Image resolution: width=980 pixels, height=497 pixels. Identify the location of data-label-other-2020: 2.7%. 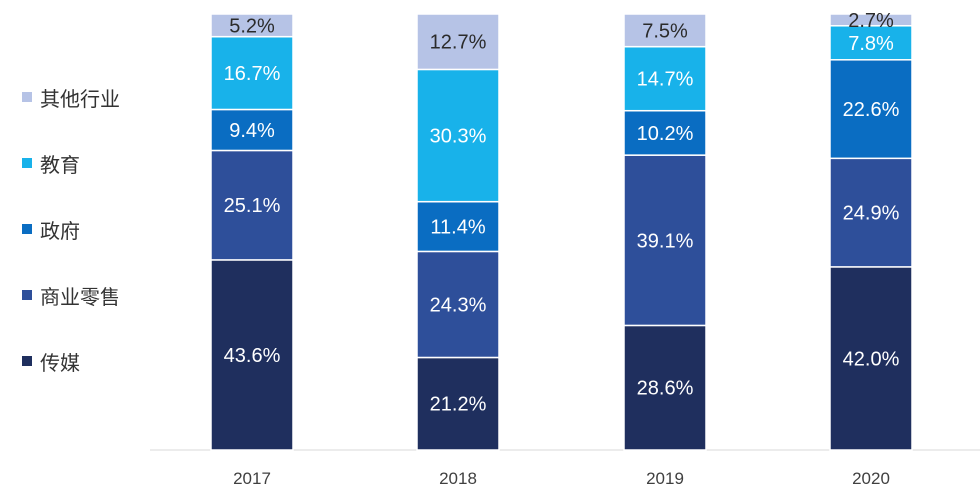
(871, 21).